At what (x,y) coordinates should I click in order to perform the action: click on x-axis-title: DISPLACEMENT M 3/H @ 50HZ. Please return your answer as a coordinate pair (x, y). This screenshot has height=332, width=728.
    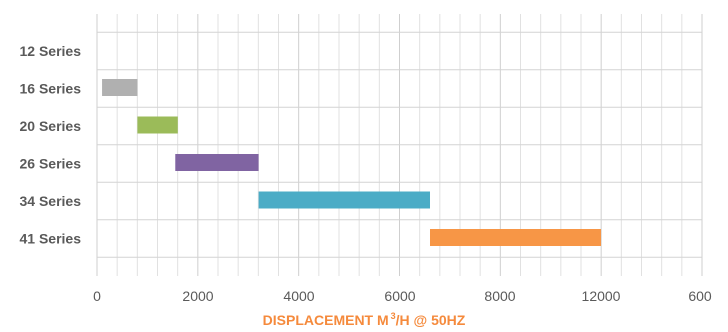
    Looking at the image, I should click on (364, 319).